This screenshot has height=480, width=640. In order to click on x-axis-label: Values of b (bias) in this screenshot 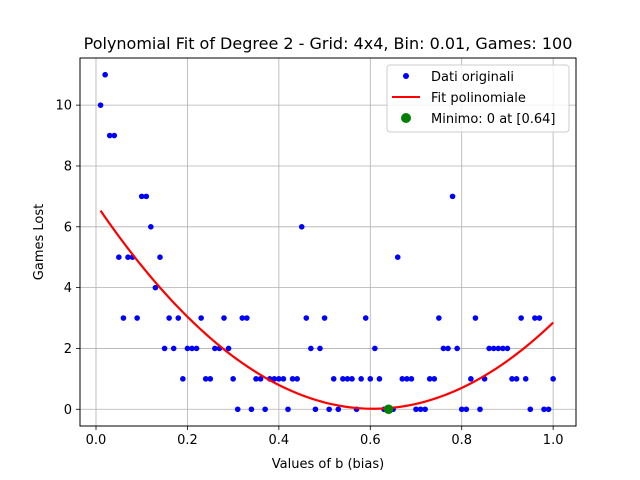, I will do `click(328, 464)`.